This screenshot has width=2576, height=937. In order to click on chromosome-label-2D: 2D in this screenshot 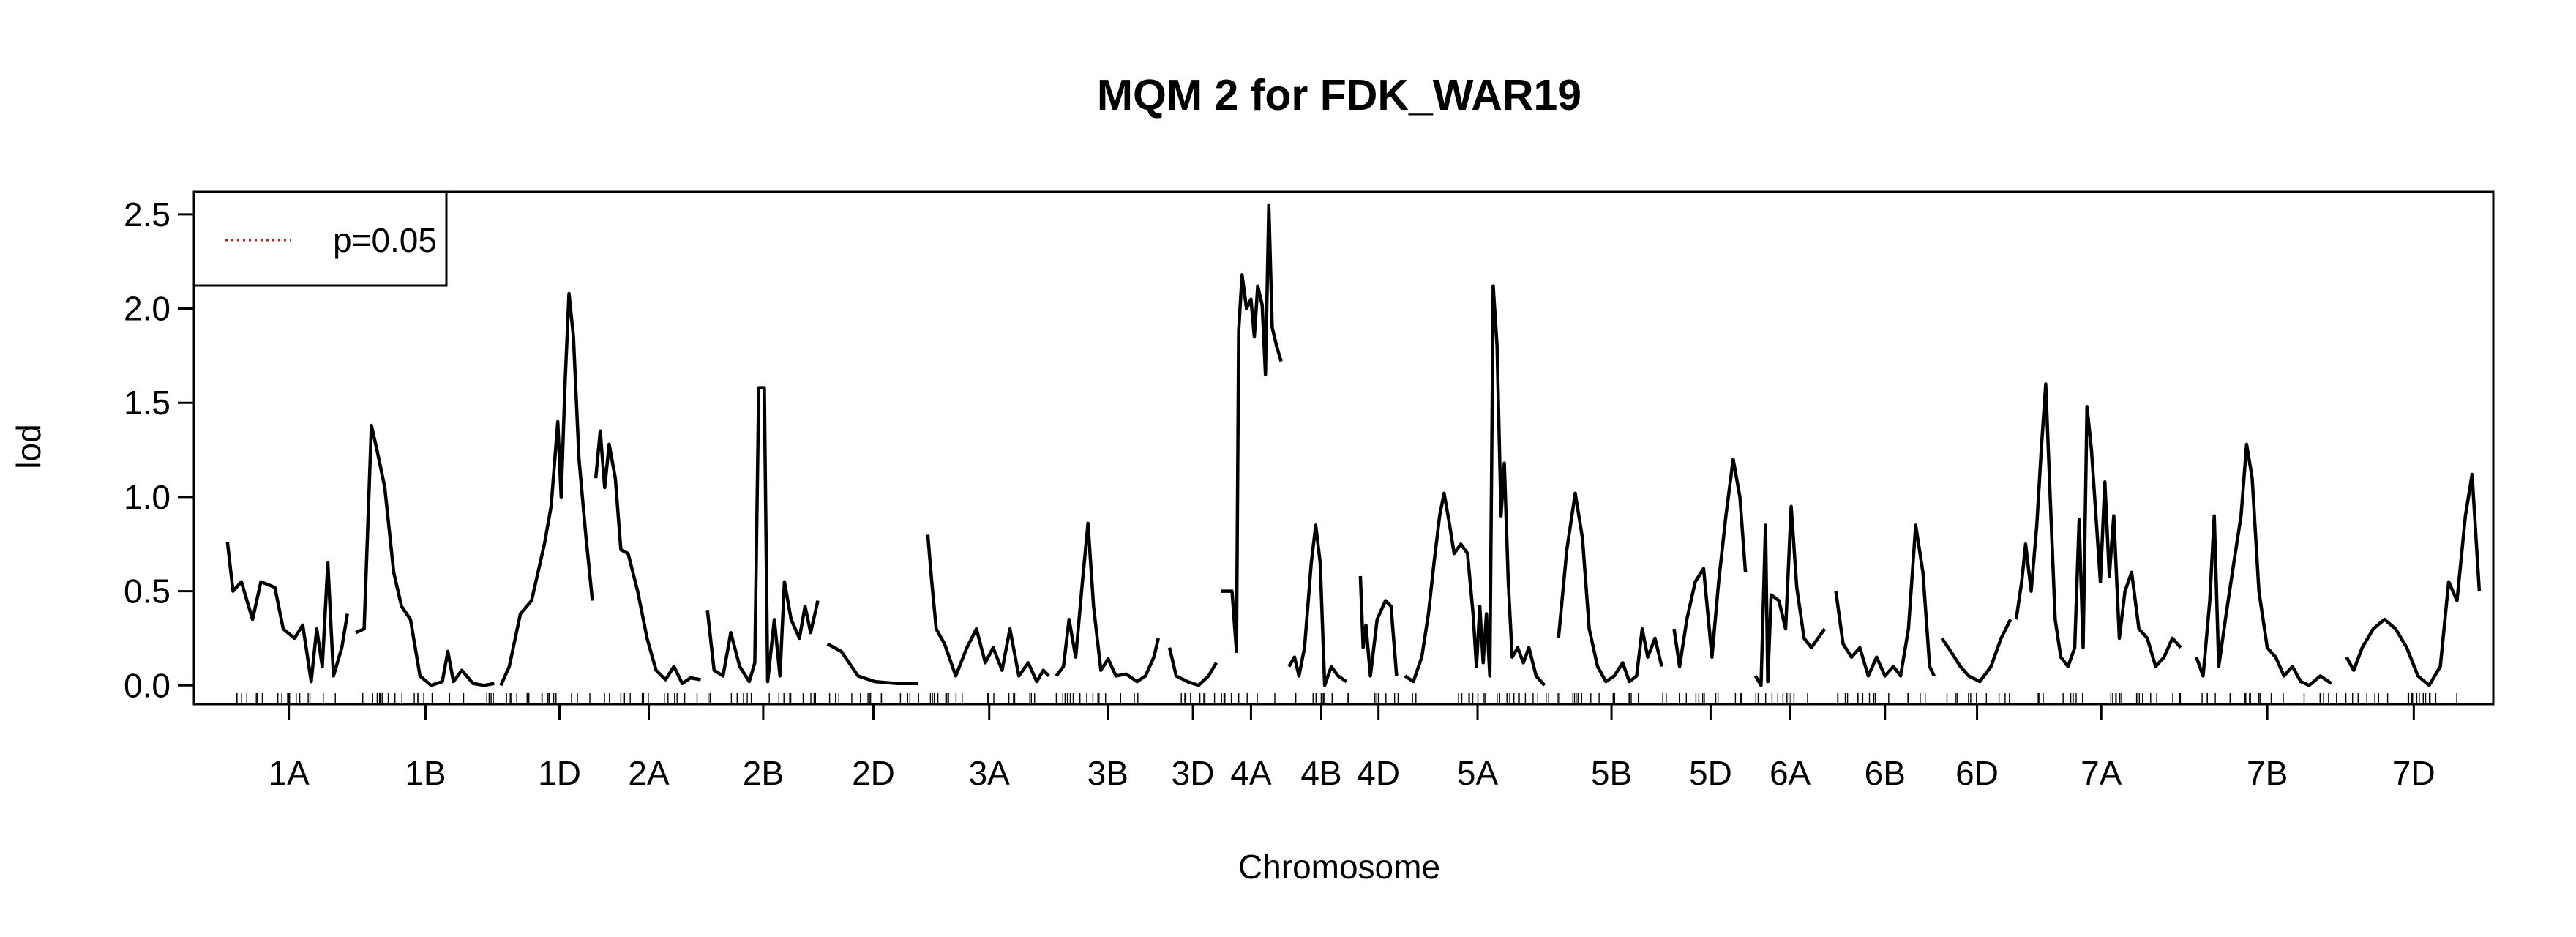, I will do `click(873, 773)`.